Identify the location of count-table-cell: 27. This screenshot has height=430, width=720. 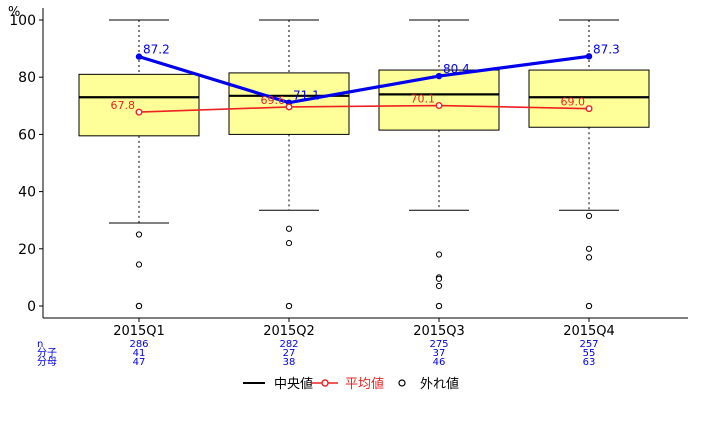
(289, 353).